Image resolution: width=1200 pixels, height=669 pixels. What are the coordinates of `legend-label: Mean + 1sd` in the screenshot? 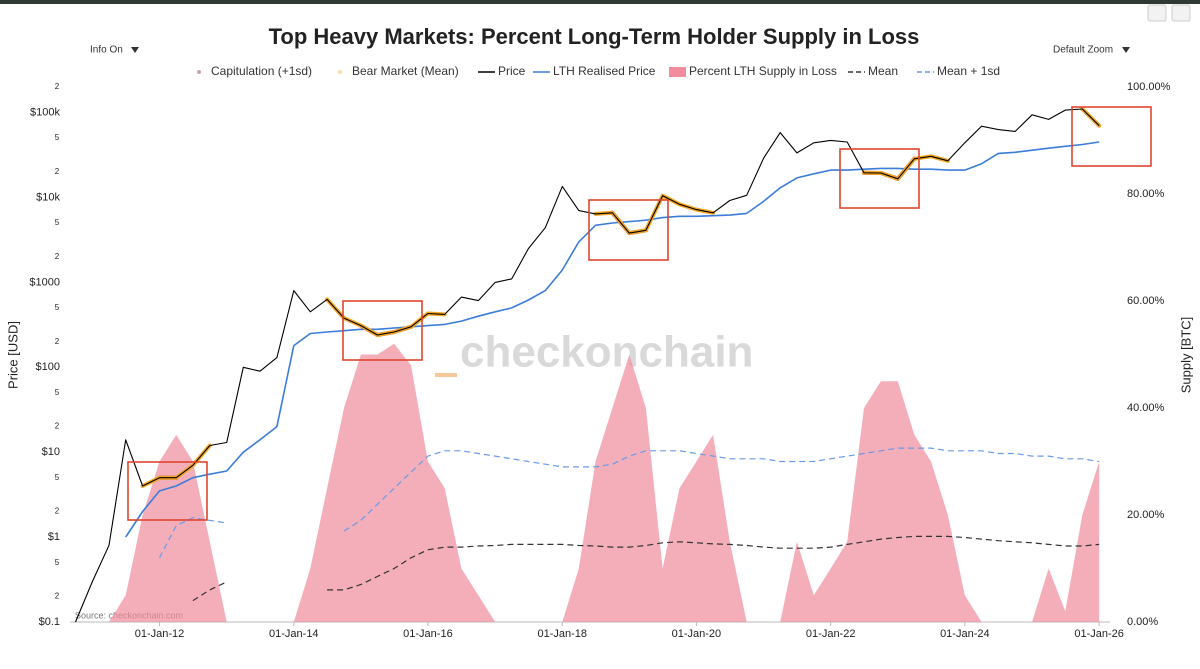 It's located at (968, 71).